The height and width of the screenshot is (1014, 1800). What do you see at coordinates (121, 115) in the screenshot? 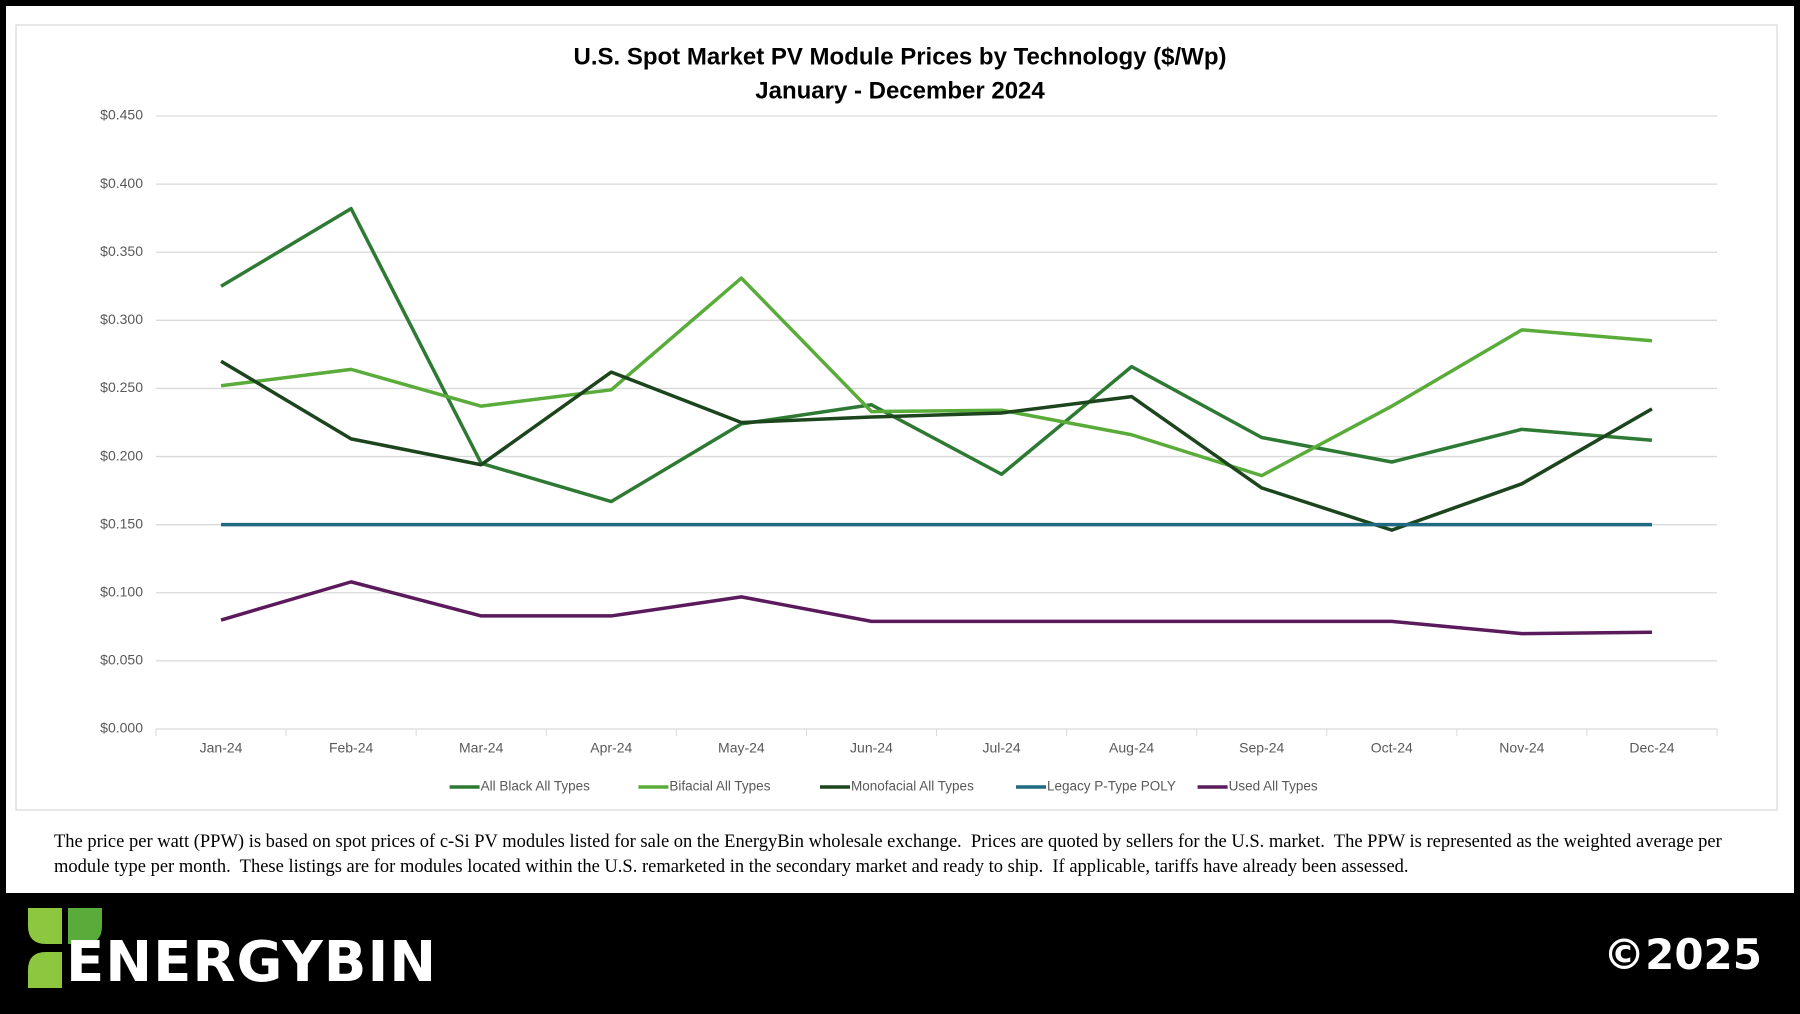
I see `y-tick-label: $0.450` at bounding box center [121, 115].